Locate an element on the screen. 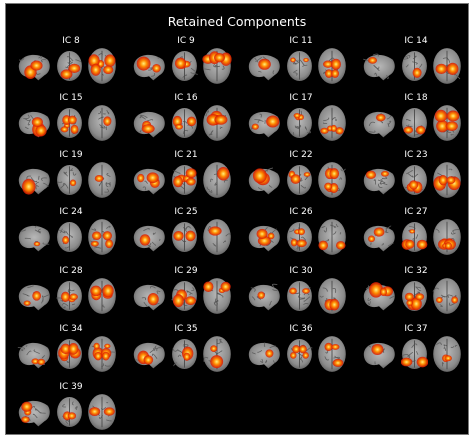 The width and height of the screenshot is (474, 439). component-panel: IC 36 is located at coordinates (297, 353).